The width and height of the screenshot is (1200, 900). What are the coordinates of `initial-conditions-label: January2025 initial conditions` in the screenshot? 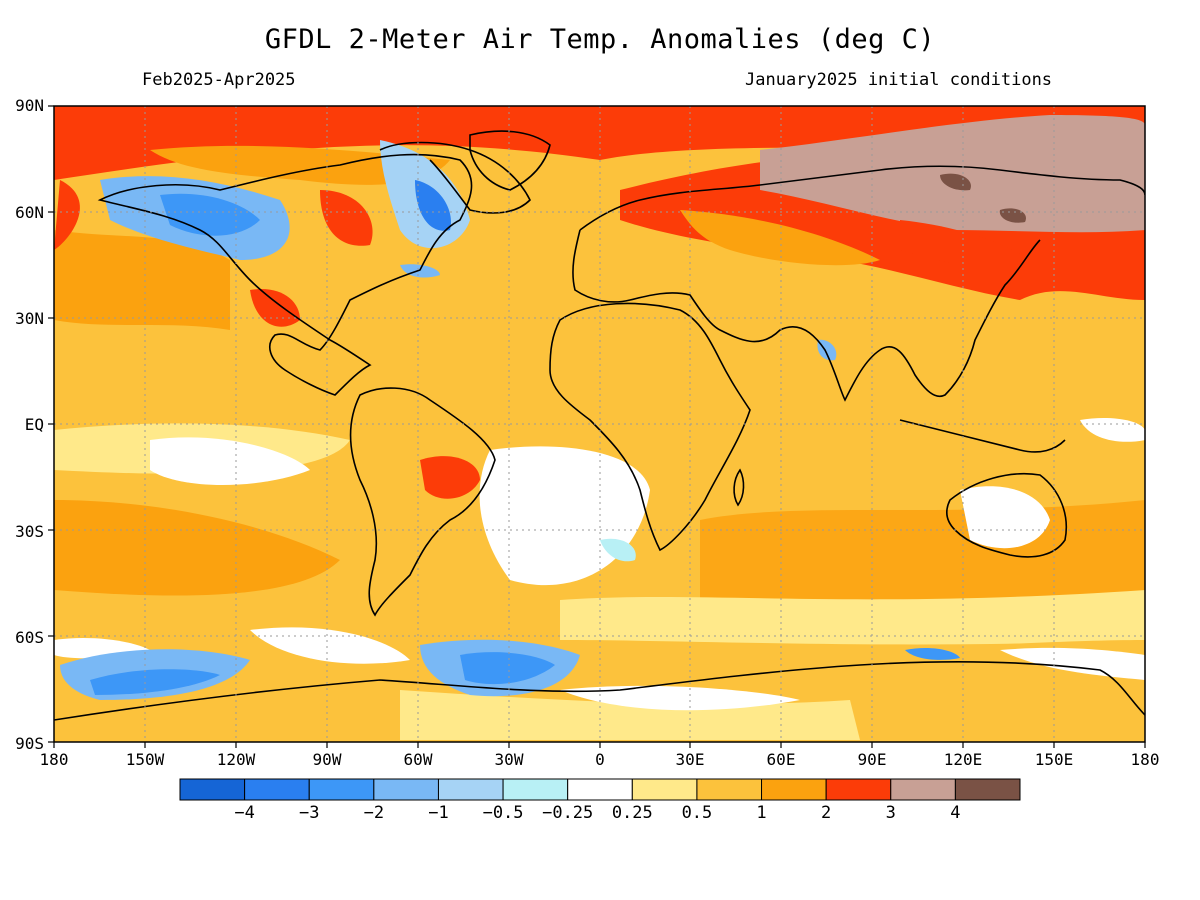 It's located at (899, 80).